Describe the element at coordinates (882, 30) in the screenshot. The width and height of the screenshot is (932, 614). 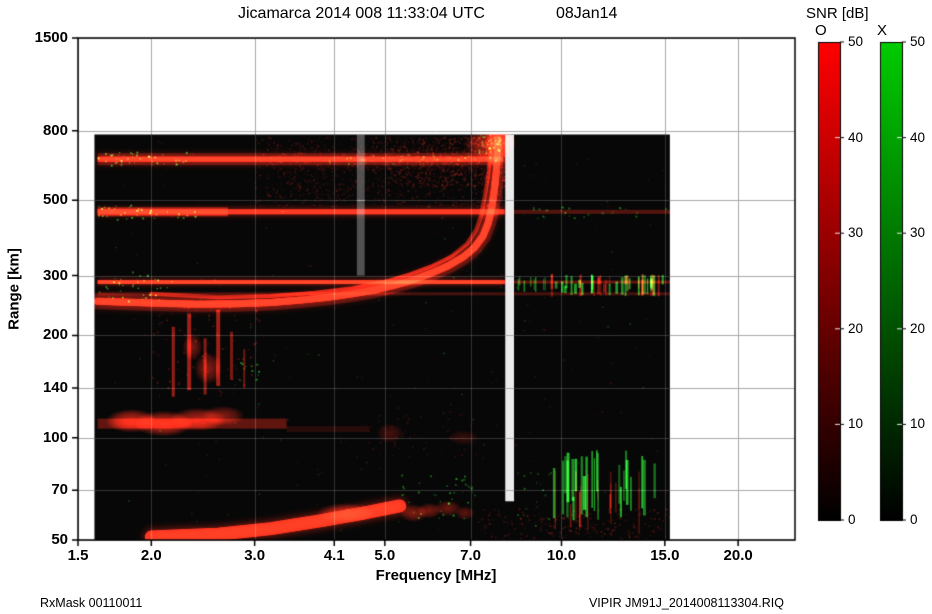
I see `colorbar-x-mode-label: X` at that location.